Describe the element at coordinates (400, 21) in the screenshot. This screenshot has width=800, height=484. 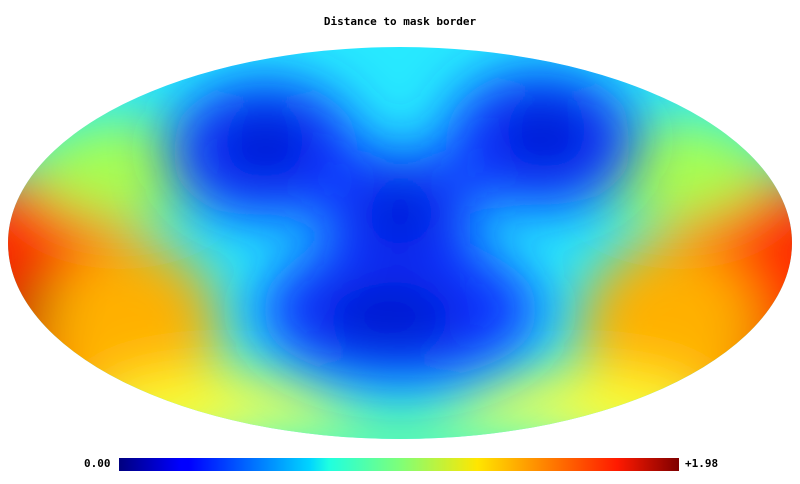
I see `map-title: Distance to mask border` at that location.